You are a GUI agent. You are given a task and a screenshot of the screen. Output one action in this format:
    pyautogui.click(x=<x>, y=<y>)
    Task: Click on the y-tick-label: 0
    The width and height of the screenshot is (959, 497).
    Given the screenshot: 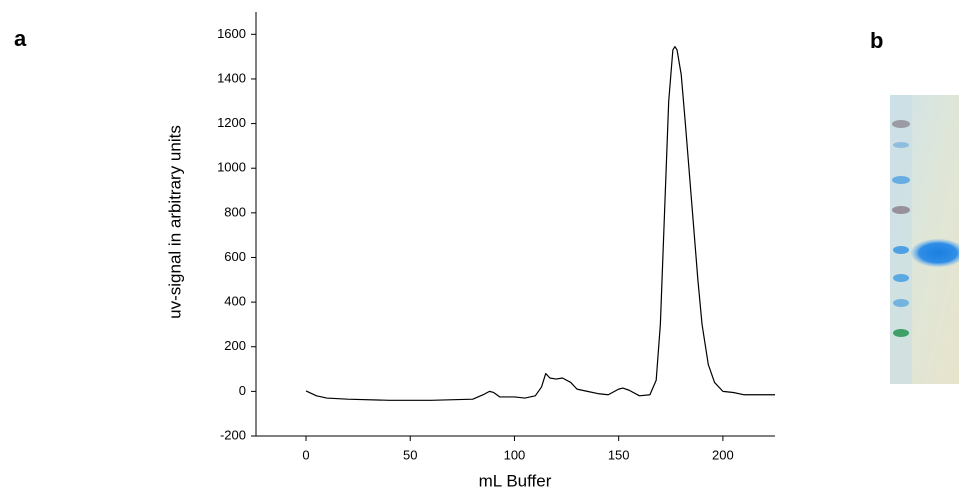 What is the action you would take?
    pyautogui.click(x=242, y=390)
    